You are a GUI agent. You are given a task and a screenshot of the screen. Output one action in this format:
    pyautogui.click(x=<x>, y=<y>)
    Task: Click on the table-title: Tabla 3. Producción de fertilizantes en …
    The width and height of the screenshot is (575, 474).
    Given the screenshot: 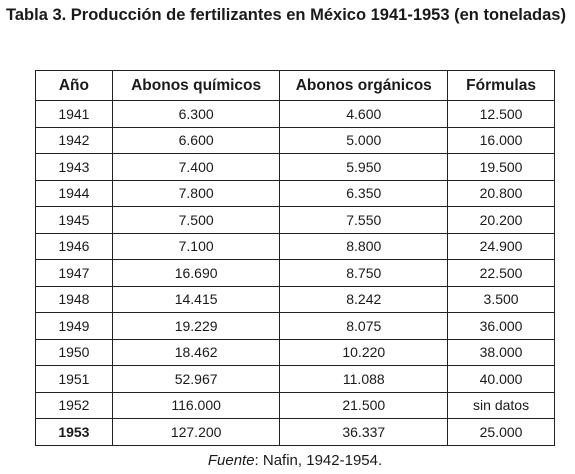 What is the action you would take?
    pyautogui.click(x=286, y=15)
    